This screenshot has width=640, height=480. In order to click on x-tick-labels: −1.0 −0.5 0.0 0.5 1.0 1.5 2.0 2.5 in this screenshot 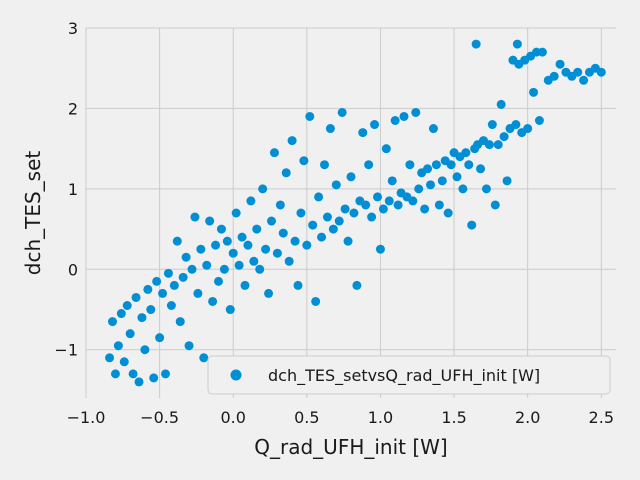, I will do `click(340, 417)`.